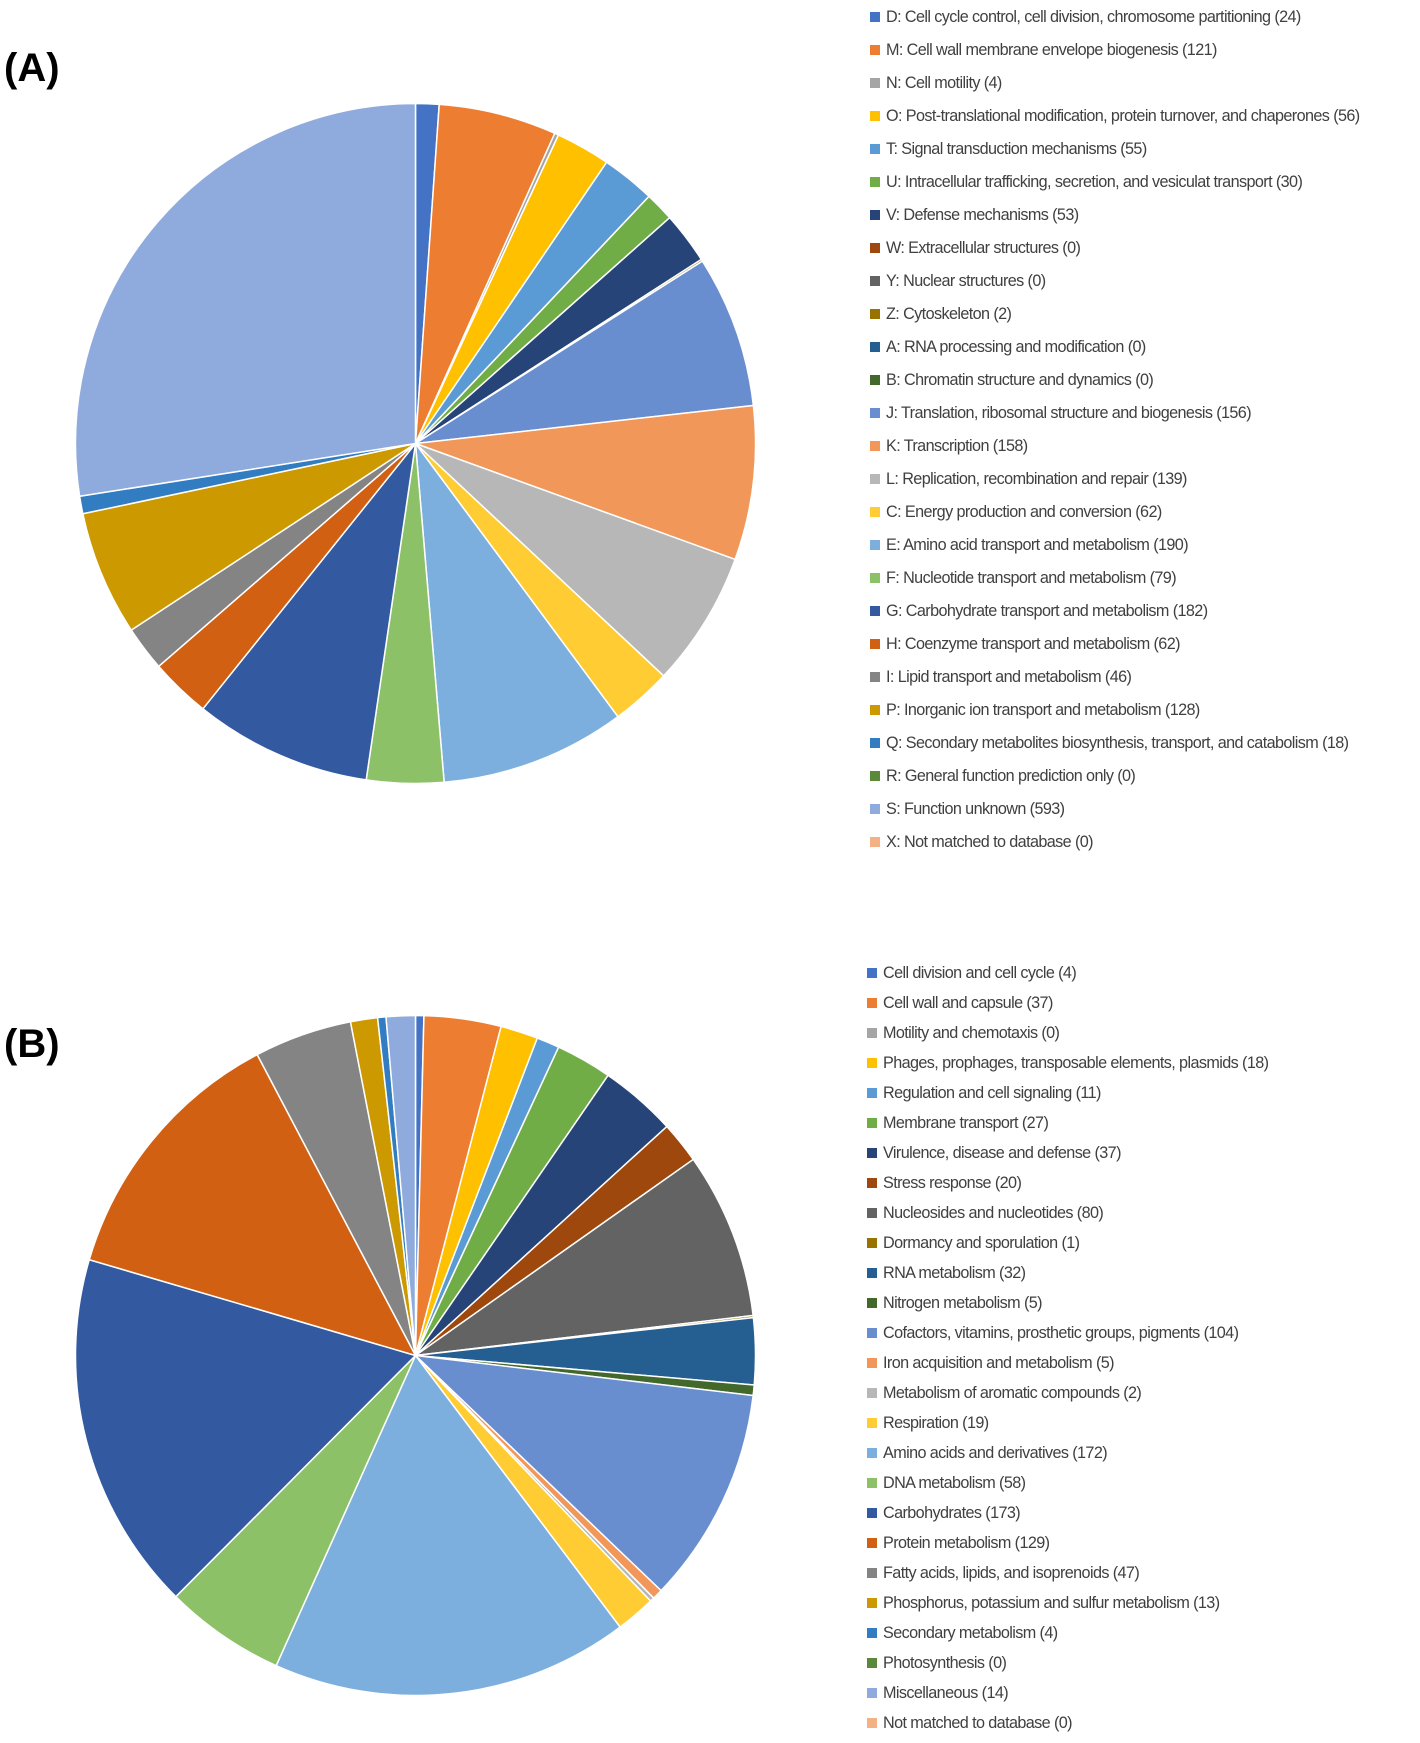 Image resolution: width=1420 pixels, height=1743 pixels. What do you see at coordinates (32, 68) in the screenshot?
I see `panel-a-label: (A)` at bounding box center [32, 68].